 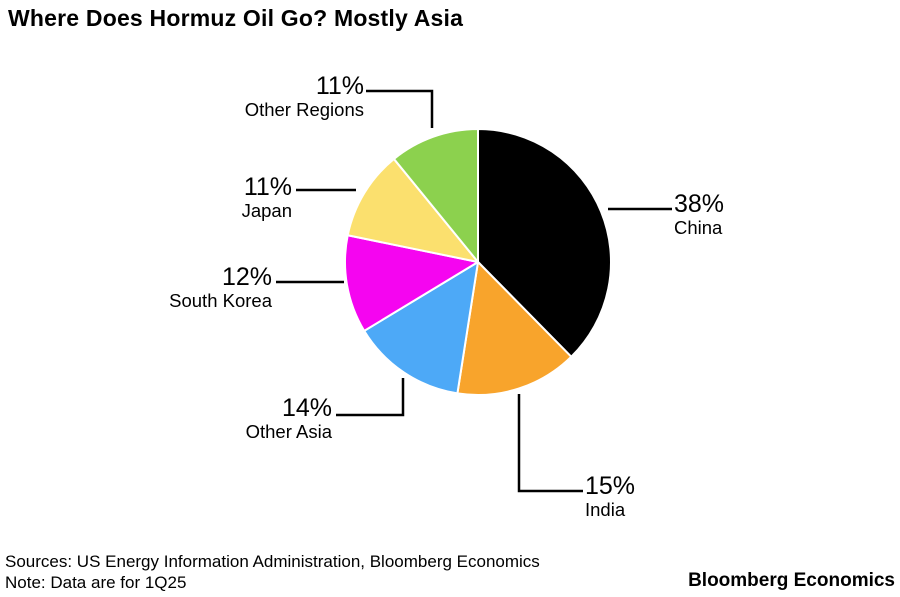 I want to click on callout-china: 38% China, so click(x=734, y=215).